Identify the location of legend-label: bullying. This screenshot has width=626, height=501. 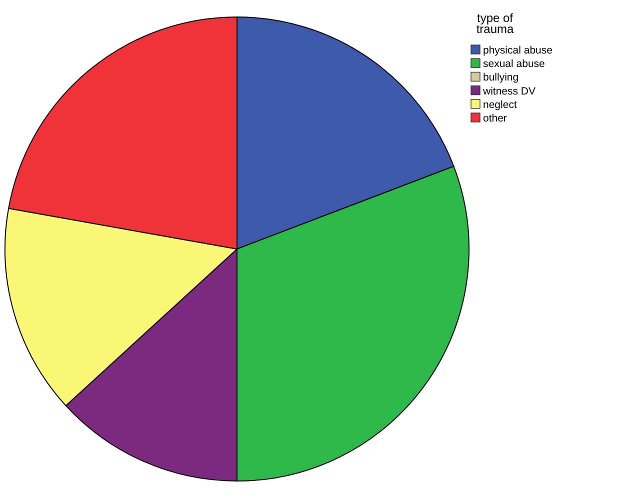
(501, 78).